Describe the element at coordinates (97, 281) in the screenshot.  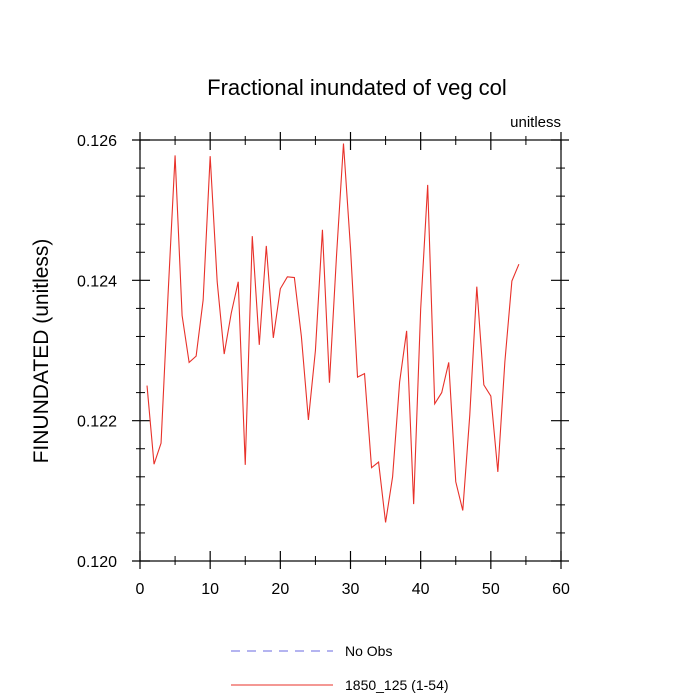
I see `y-tick-label: 0.124` at that location.